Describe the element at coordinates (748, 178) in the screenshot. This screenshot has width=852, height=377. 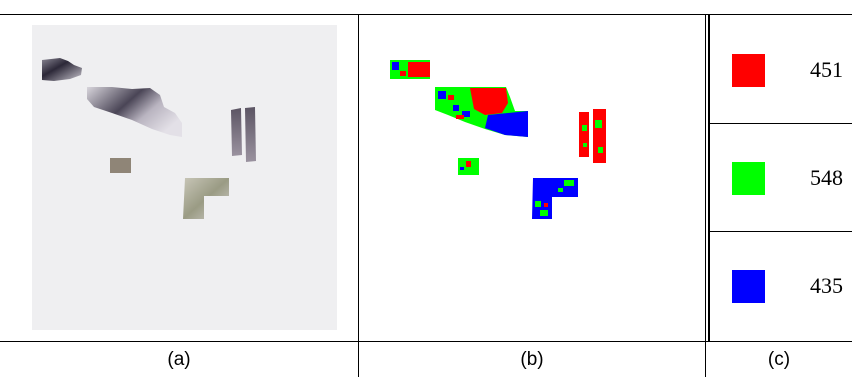
I see `green-swatch` at that location.